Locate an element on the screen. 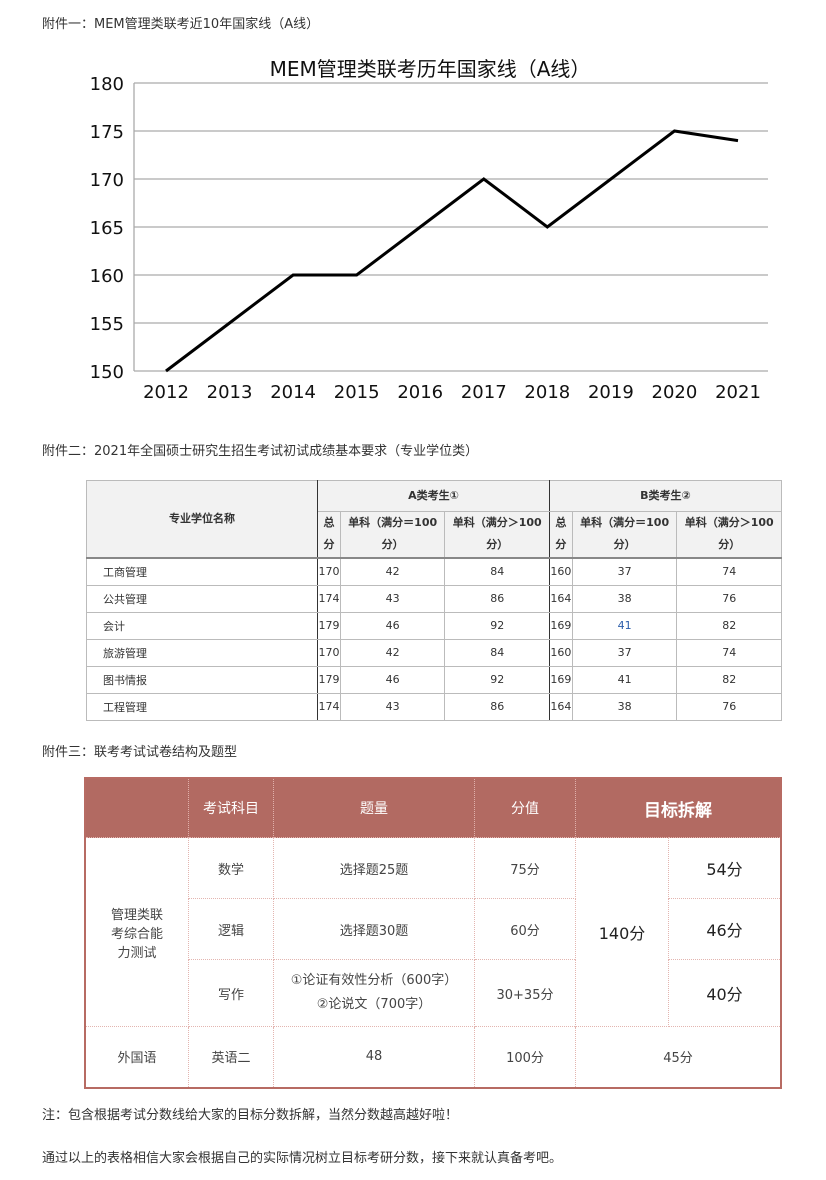 This screenshot has width=826, height=1180. header-count: 题量 is located at coordinates (374, 808).